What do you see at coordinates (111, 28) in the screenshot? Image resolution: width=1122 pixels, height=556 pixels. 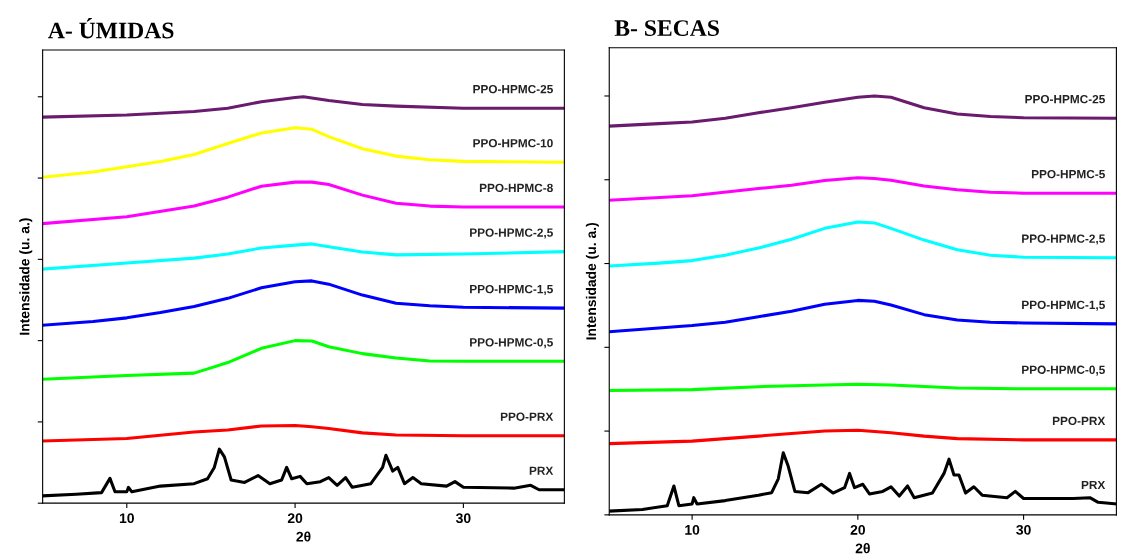 I see `chart-title: A- ÚMIDAS` at bounding box center [111, 28].